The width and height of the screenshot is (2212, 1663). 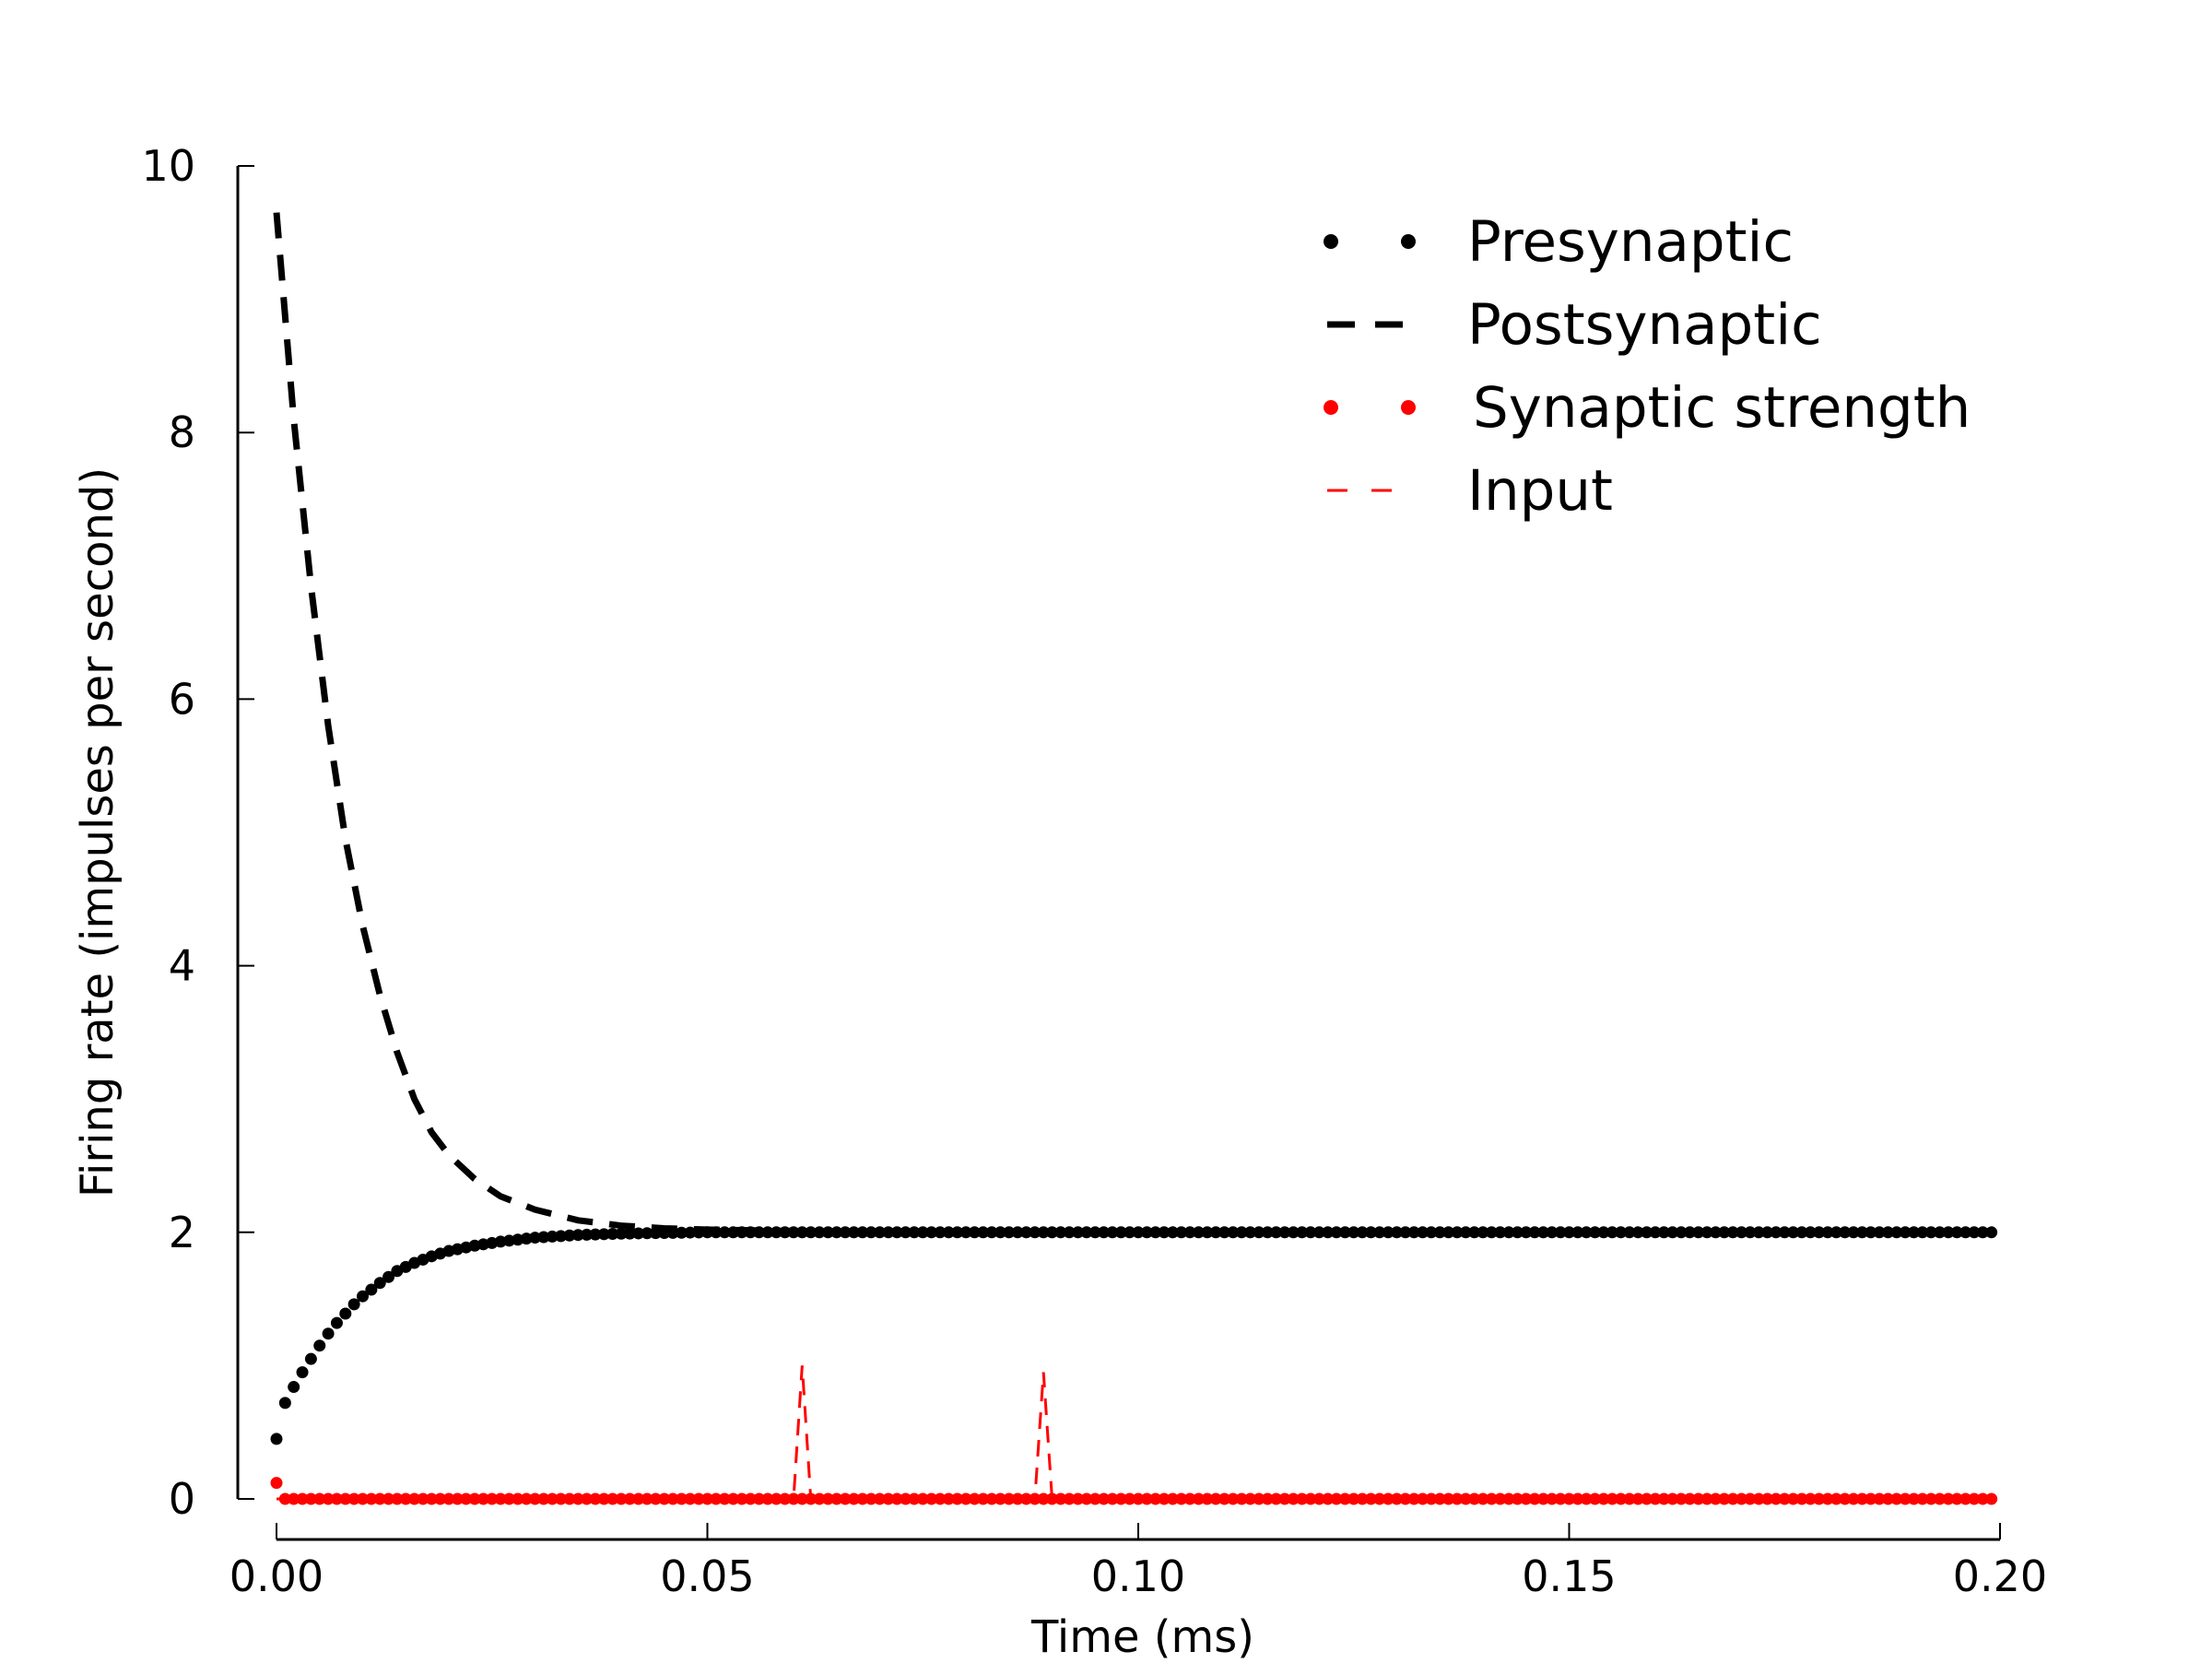 I want to click on y-tick-label: 4, so click(x=182, y=966).